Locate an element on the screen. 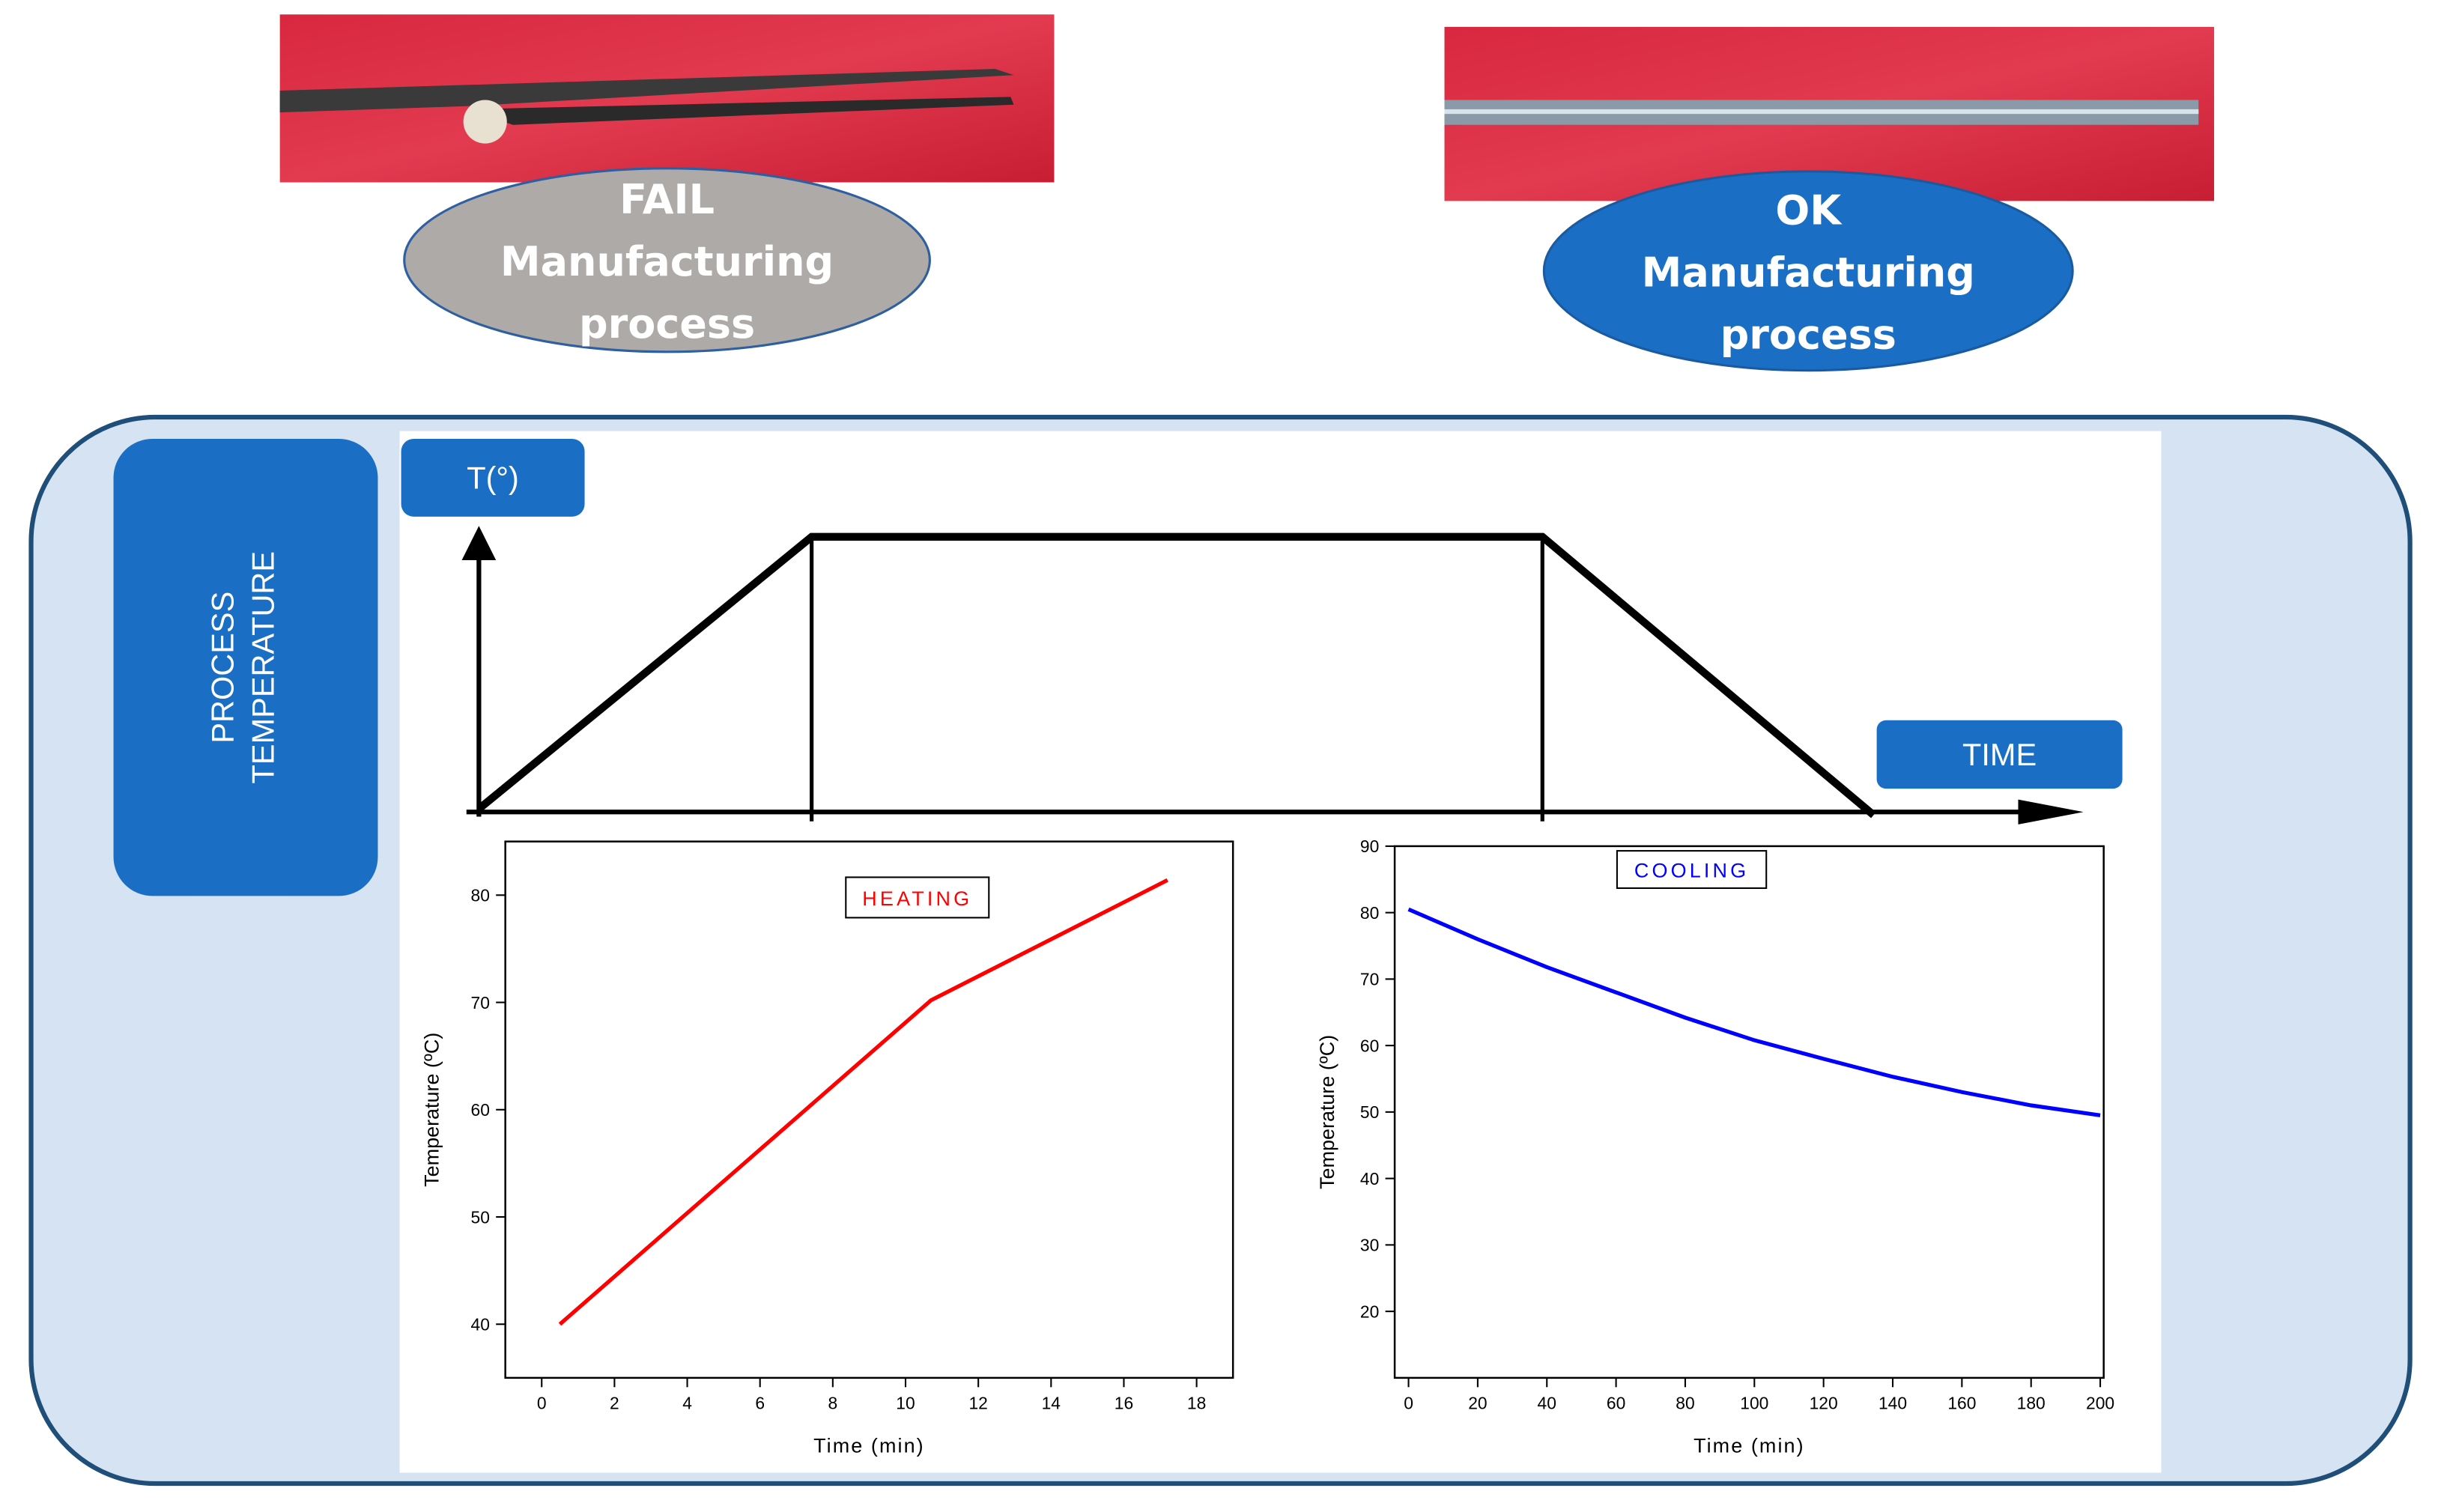  x-tick-label: 8 is located at coordinates (833, 1402).